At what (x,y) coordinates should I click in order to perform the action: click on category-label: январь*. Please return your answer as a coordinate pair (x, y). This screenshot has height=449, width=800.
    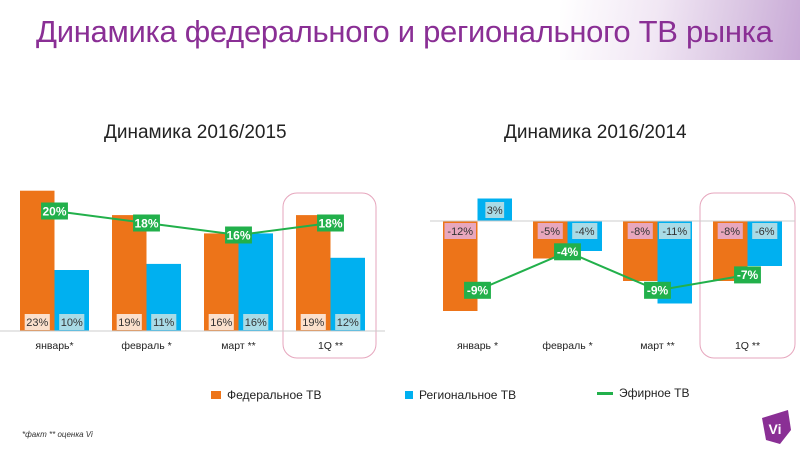
    Looking at the image, I should click on (54, 346).